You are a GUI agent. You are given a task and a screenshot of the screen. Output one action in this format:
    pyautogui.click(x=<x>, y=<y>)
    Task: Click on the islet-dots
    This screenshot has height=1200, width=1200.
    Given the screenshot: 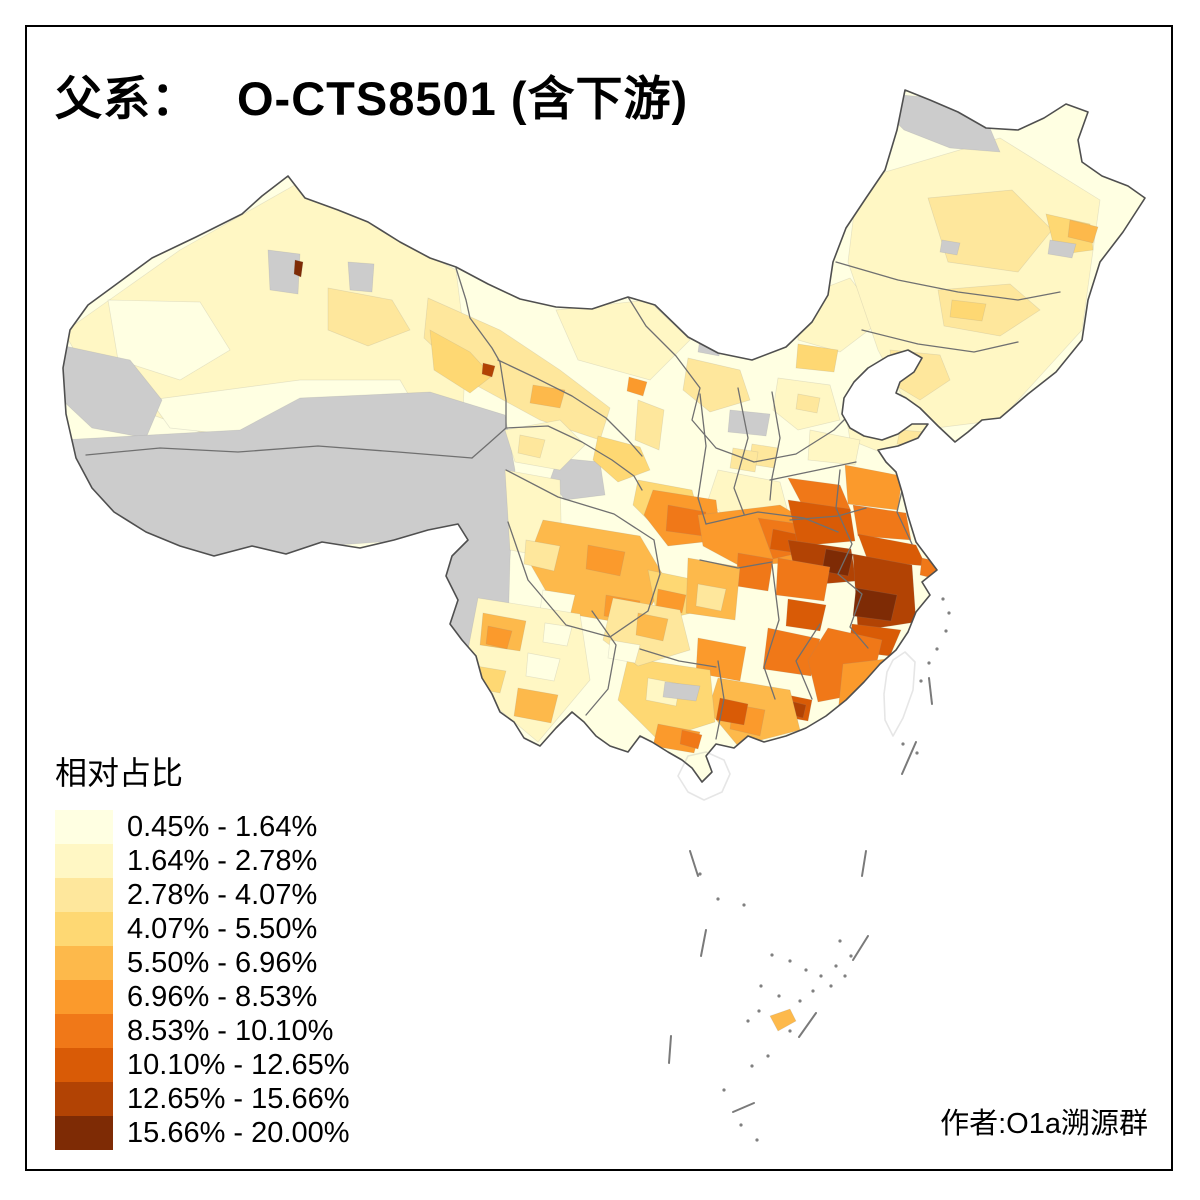 What is the action you would take?
    pyautogui.click(x=824, y=869)
    